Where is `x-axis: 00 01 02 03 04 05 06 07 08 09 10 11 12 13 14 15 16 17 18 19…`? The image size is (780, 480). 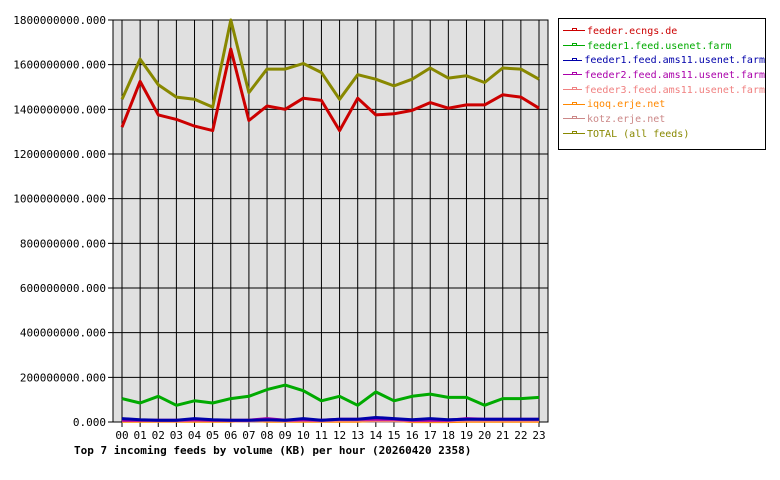 x-axis: 00 01 02 03 04 05 06 07 08 09 10 11 12 13 14 15 16 17 18 19… is located at coordinates (330, 435).